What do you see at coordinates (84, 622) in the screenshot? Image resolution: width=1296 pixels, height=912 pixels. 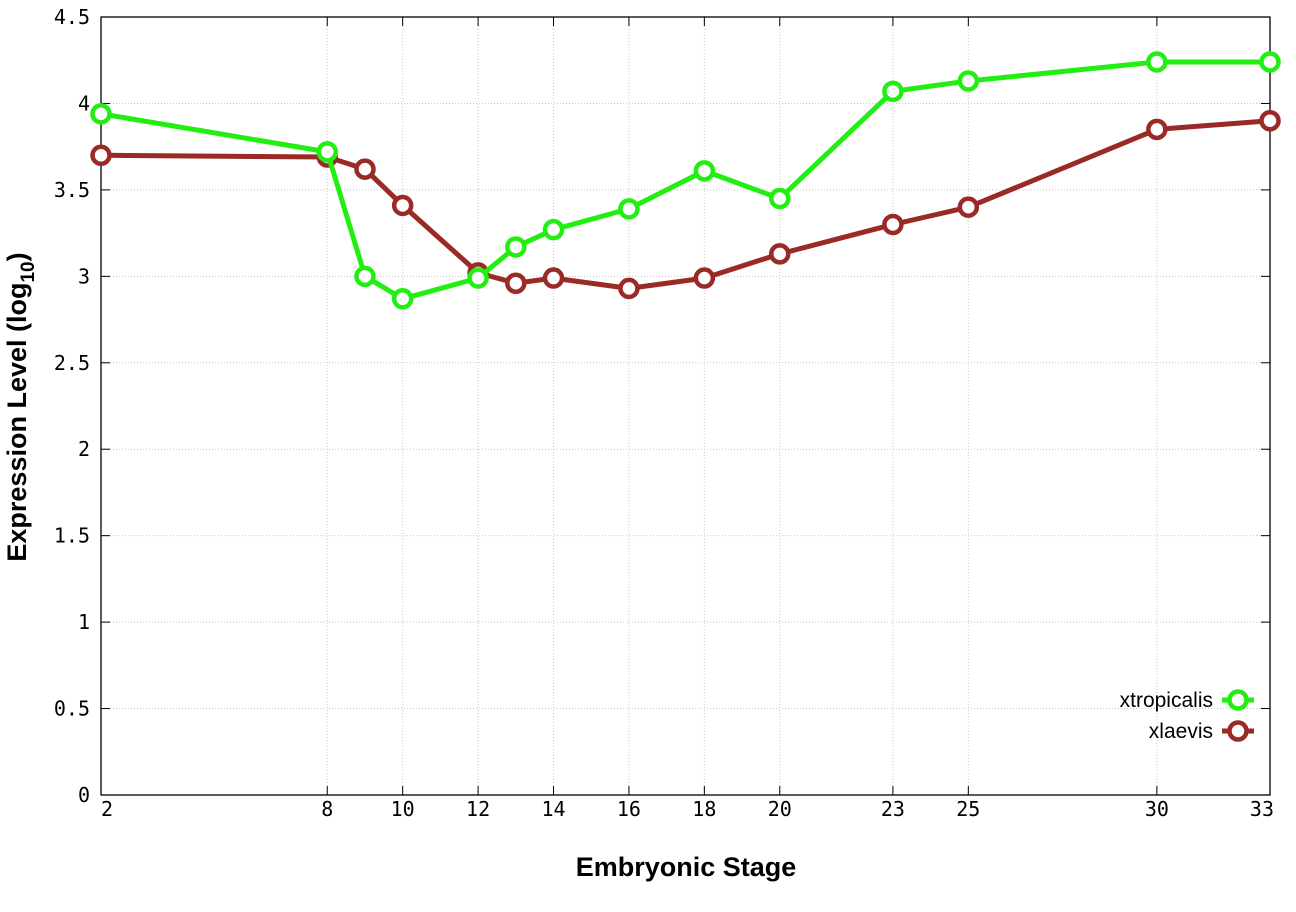 I see `y-tick-label: 1` at bounding box center [84, 622].